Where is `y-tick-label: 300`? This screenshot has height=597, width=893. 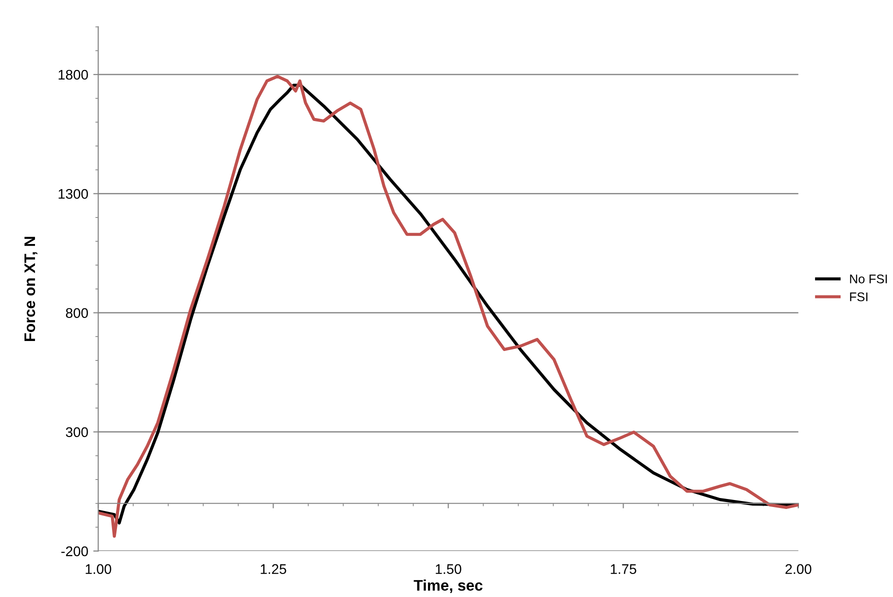
y-tick-label: 300 is located at coordinates (77, 432).